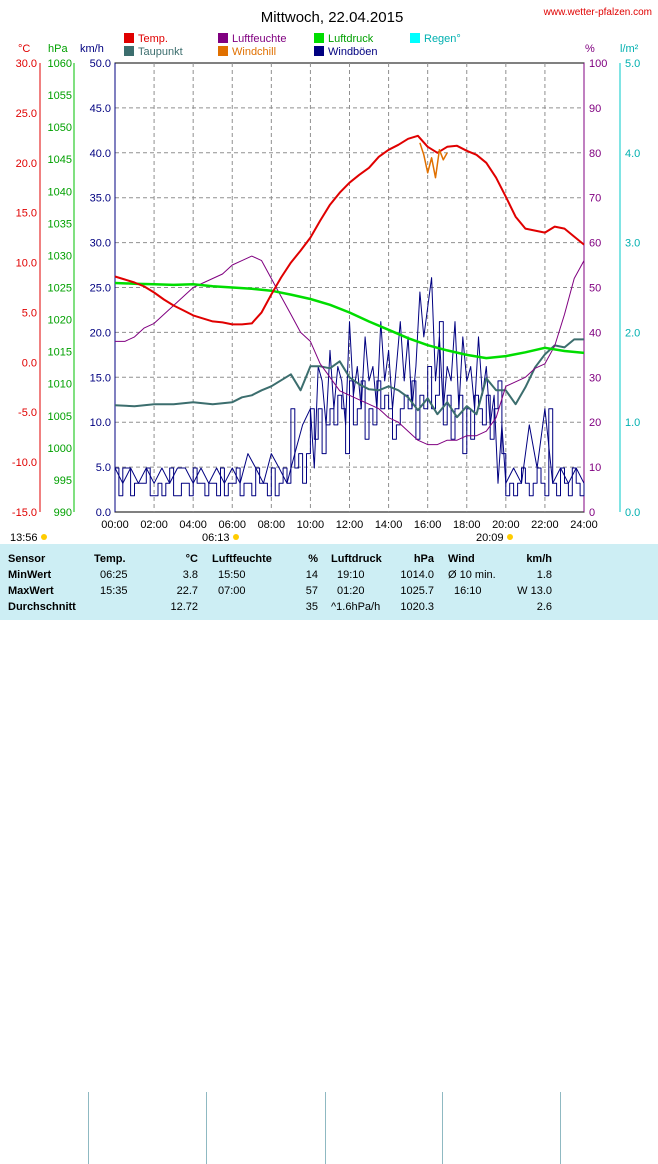 The height and width of the screenshot is (1164, 658). I want to click on tick-label-wind: 45.0, so click(100, 109).